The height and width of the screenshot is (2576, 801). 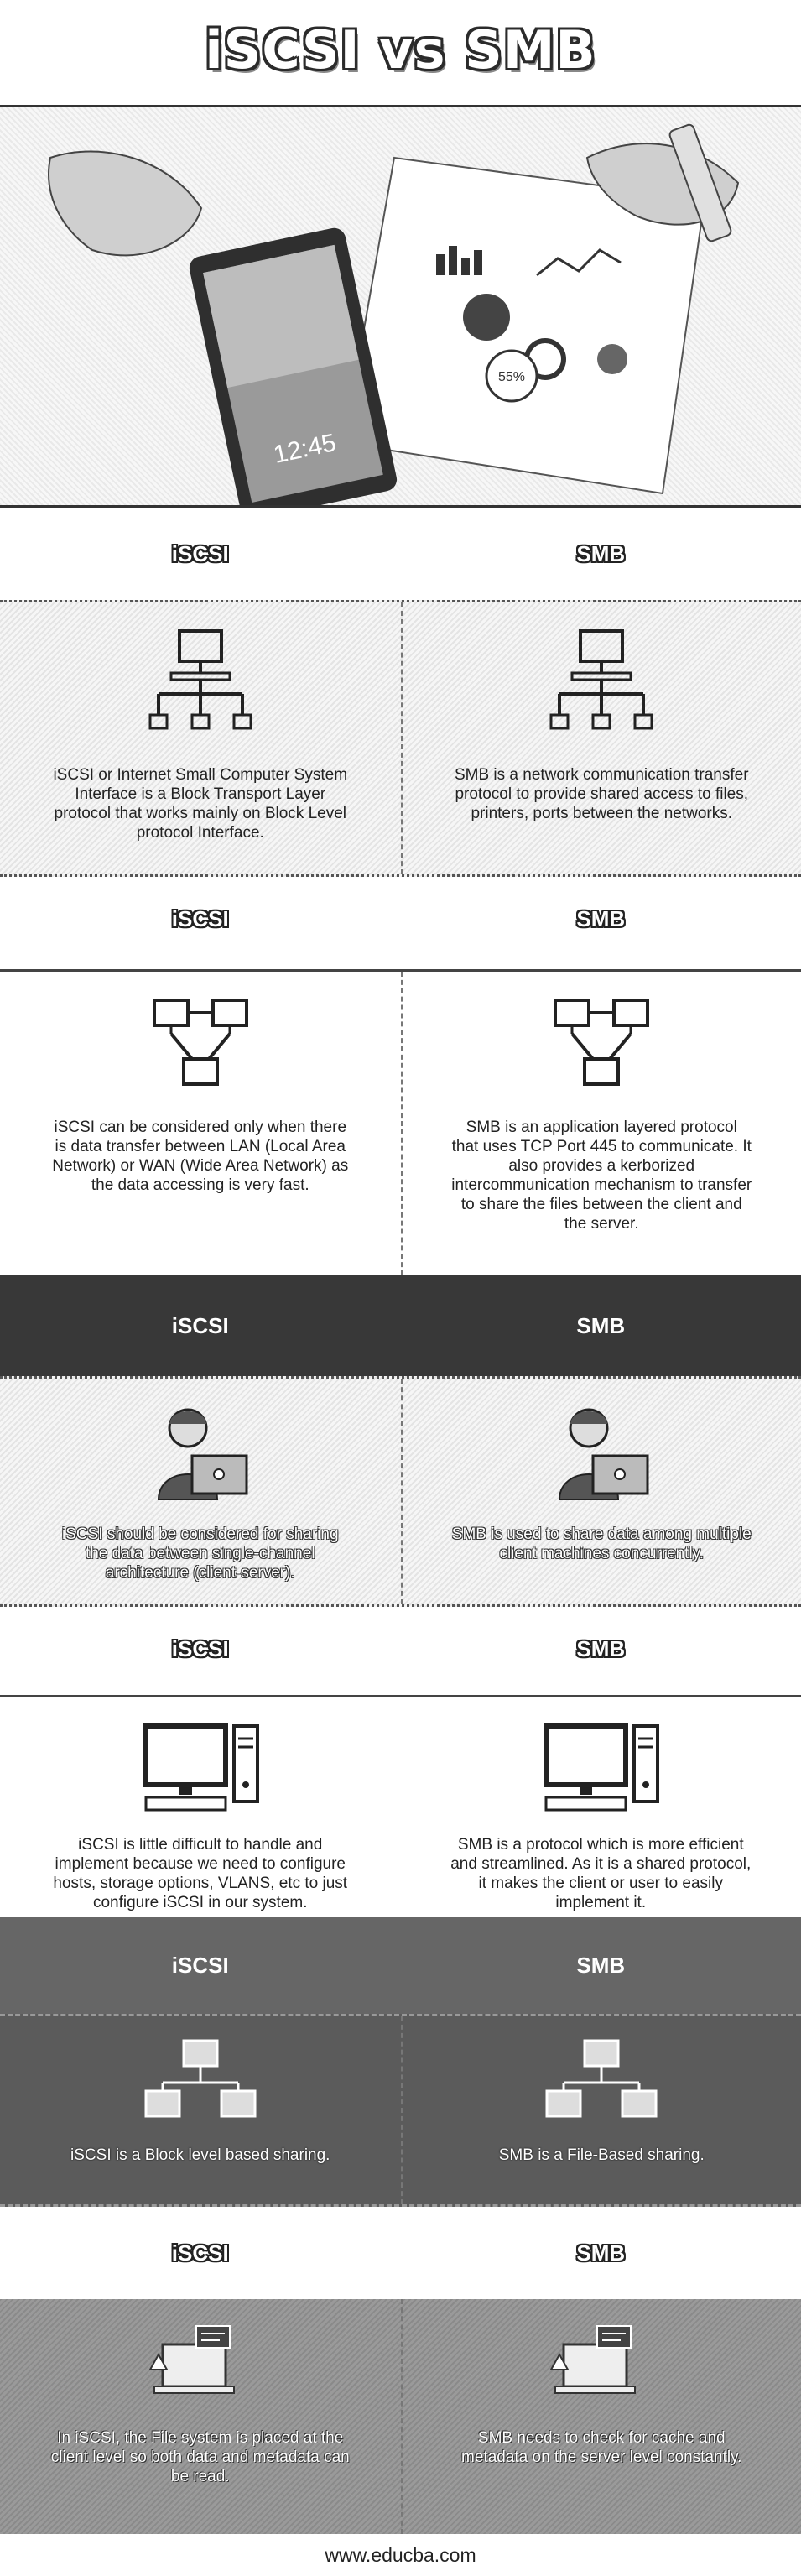 I want to click on section-6-header: iSCSI SMB, so click(x=400, y=2253).